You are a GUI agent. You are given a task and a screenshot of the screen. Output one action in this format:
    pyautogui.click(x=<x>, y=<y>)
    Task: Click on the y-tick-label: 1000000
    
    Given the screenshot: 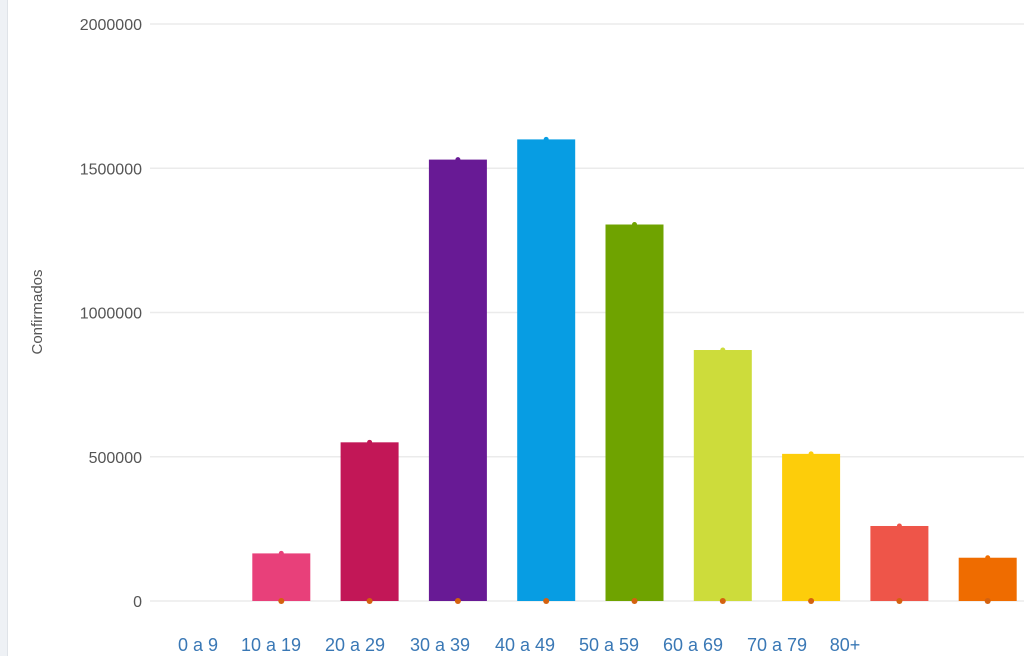 What is the action you would take?
    pyautogui.click(x=111, y=314)
    